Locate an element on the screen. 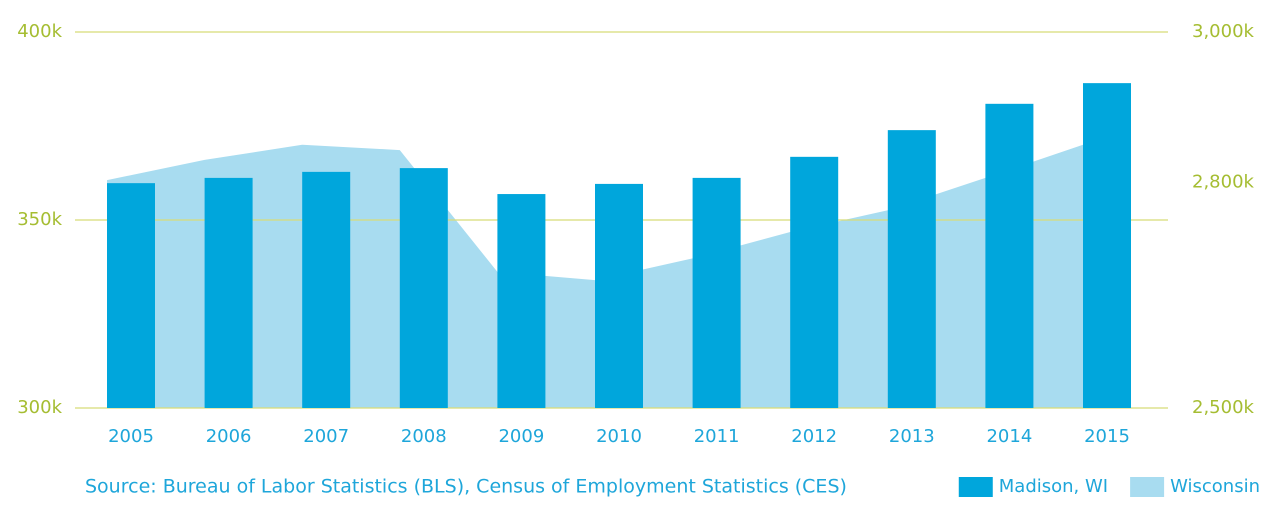  x-tick-label: 2007 is located at coordinates (326, 436).